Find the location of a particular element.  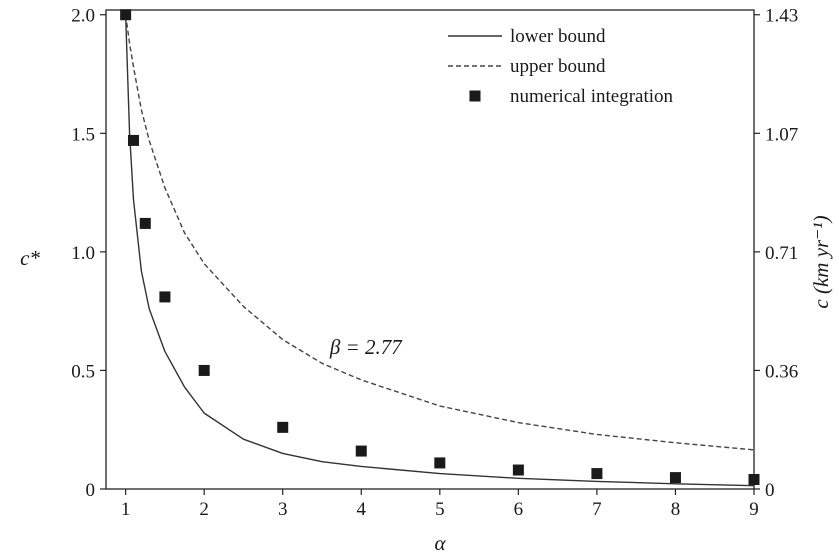

legend-label: lower bound is located at coordinates (558, 36).